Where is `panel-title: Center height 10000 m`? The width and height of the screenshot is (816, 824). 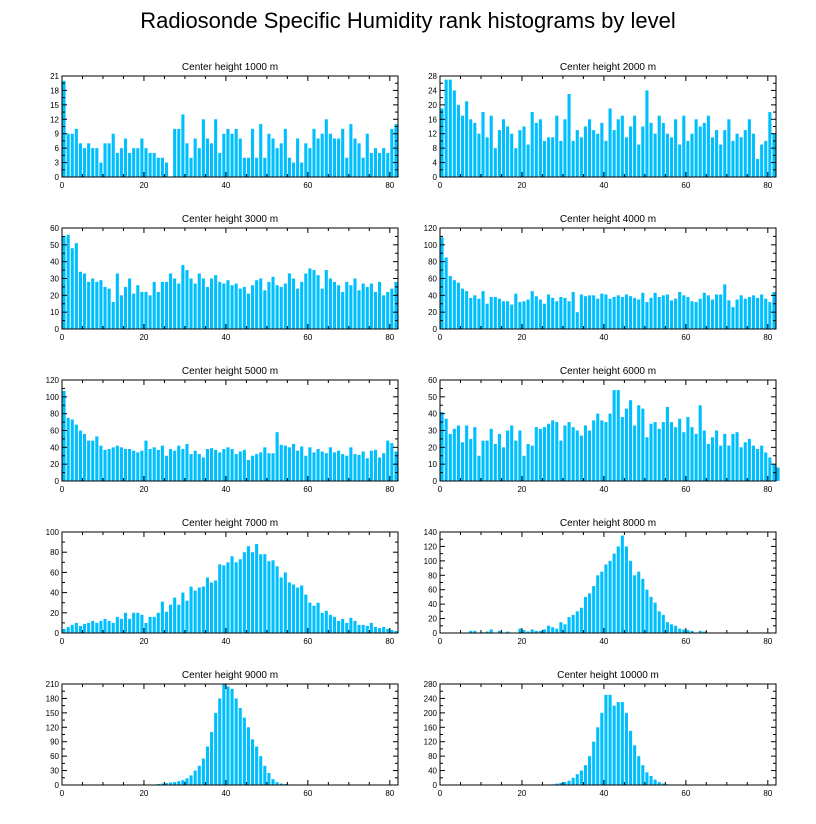 panel-title: Center height 10000 m is located at coordinates (608, 675).